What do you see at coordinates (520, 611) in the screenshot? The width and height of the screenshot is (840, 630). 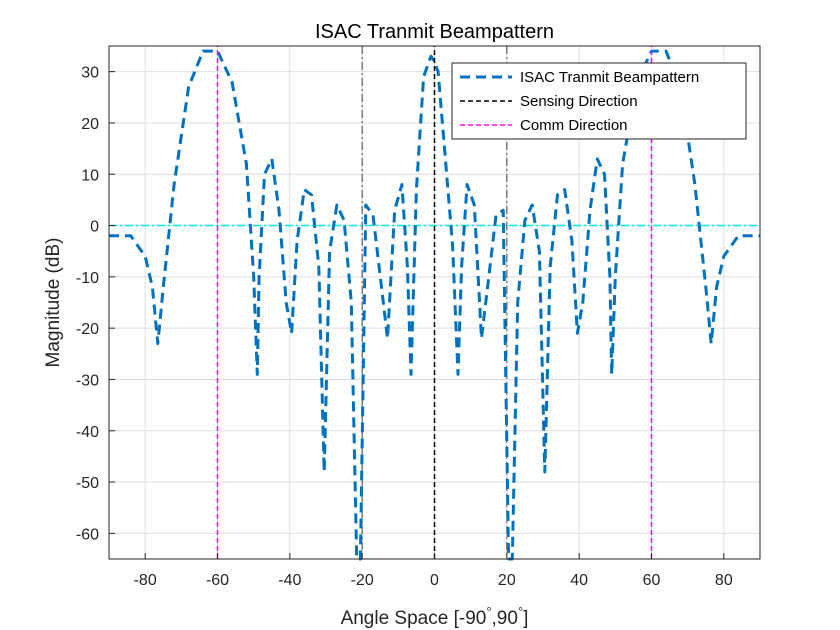 I see `x-axis-degree-2: °` at bounding box center [520, 611].